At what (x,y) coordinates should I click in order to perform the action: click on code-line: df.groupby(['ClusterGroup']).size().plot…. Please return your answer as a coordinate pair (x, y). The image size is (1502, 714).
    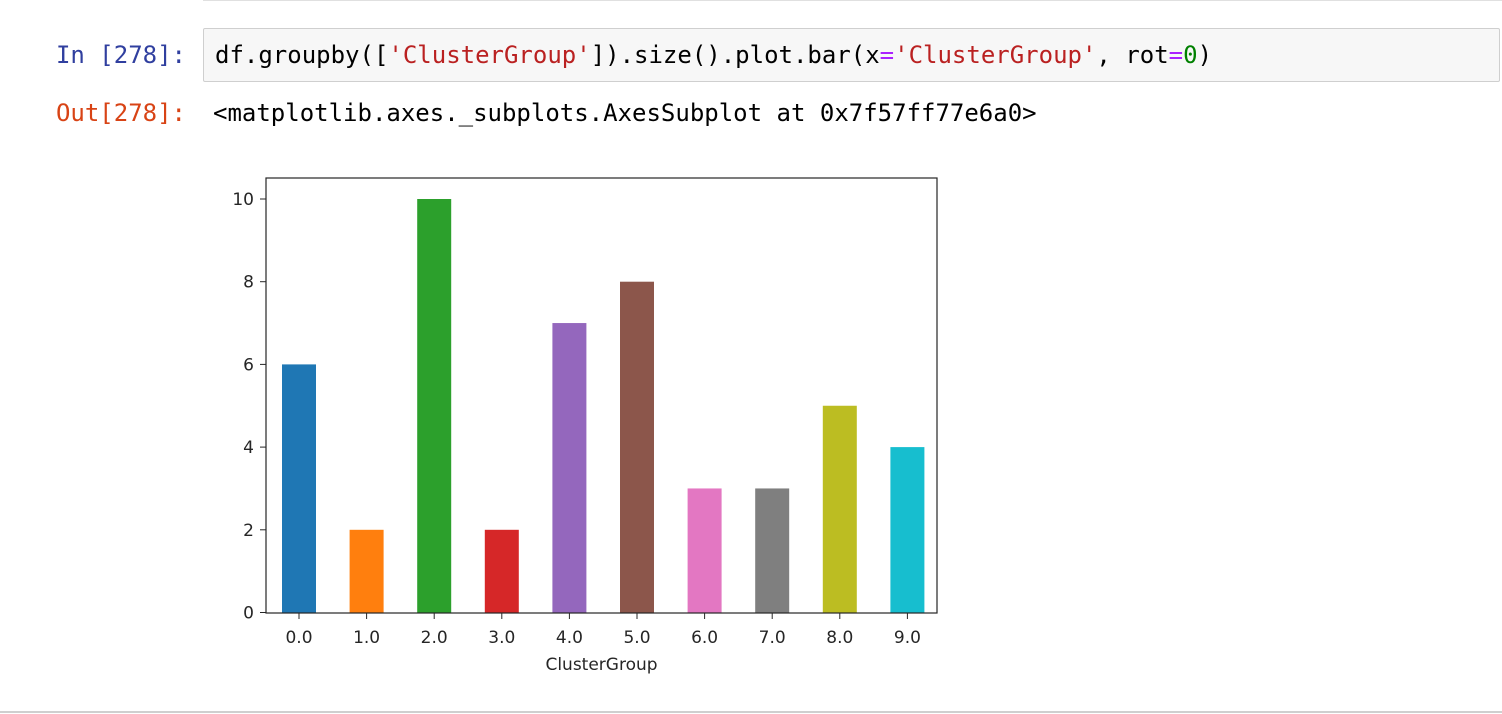
    Looking at the image, I should click on (713, 55).